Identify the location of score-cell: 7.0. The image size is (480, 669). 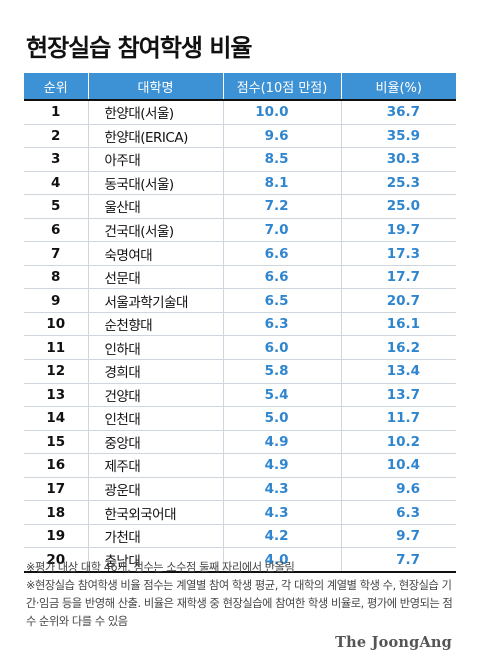
(282, 230).